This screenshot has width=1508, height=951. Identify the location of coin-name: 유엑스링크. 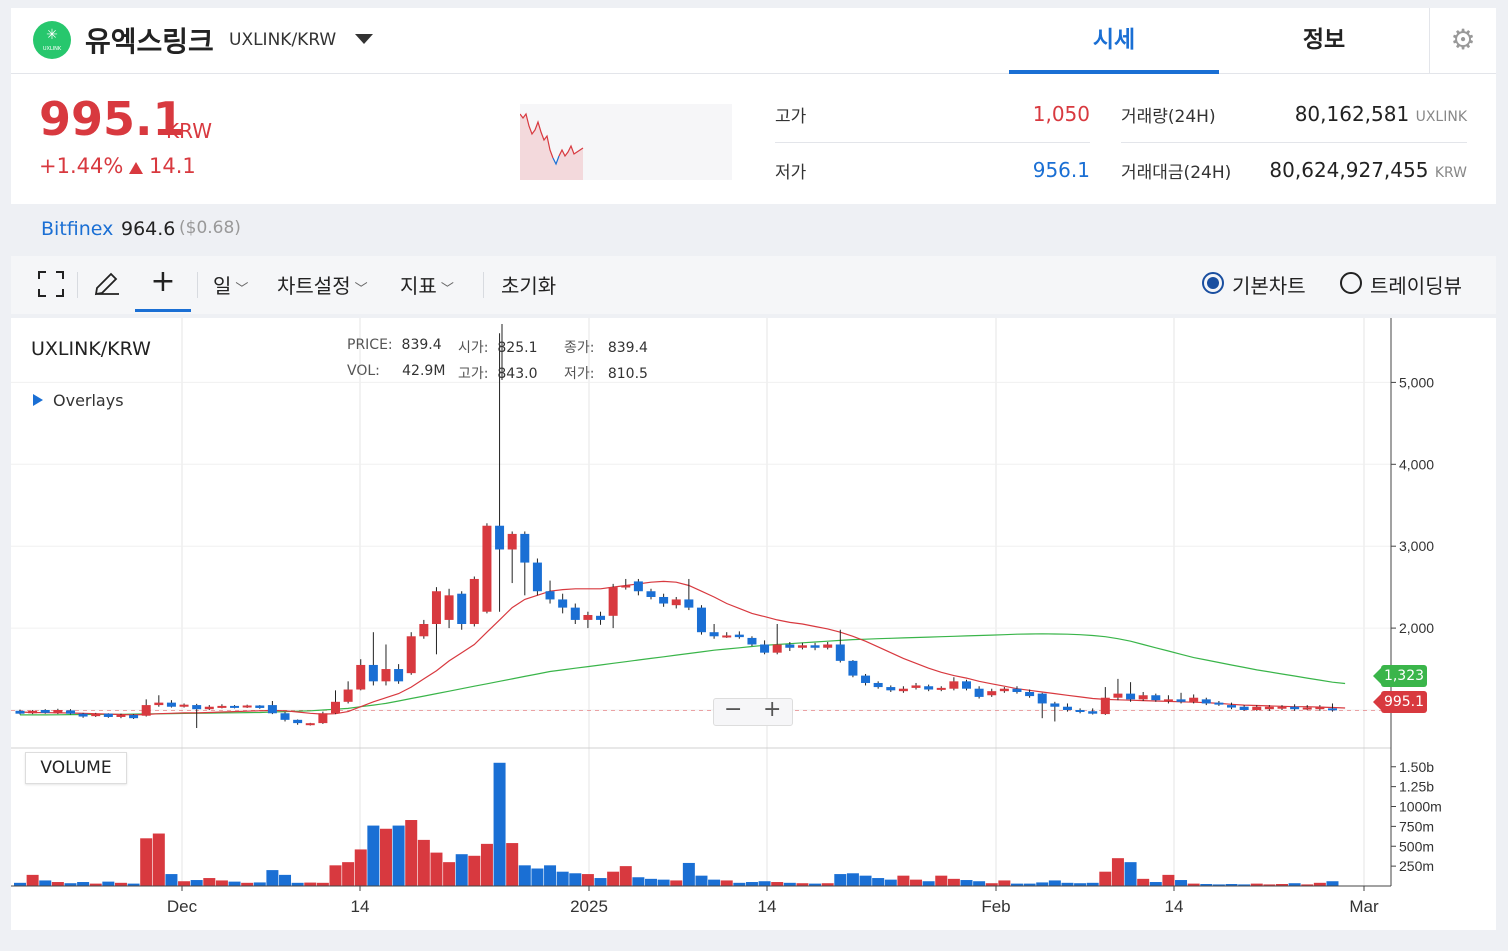
(149, 41).